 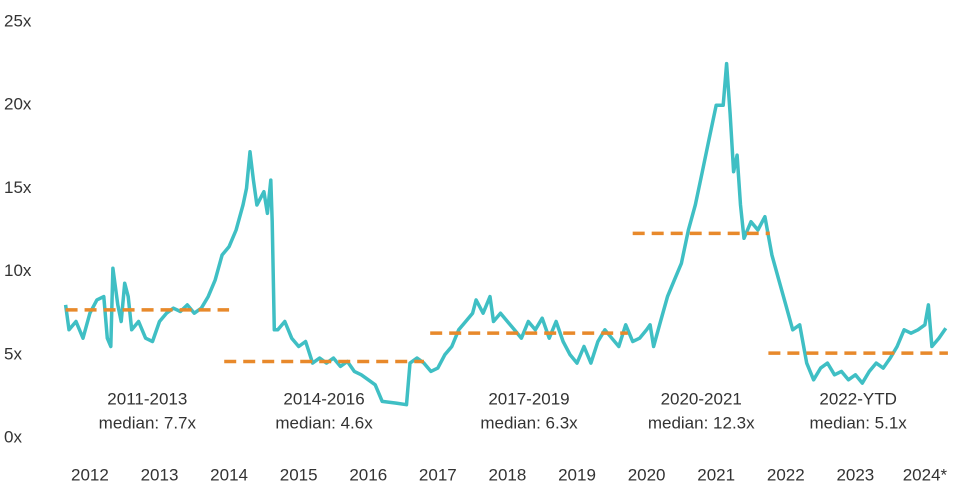 I want to click on y-tick-label: 10x, so click(x=18, y=270).